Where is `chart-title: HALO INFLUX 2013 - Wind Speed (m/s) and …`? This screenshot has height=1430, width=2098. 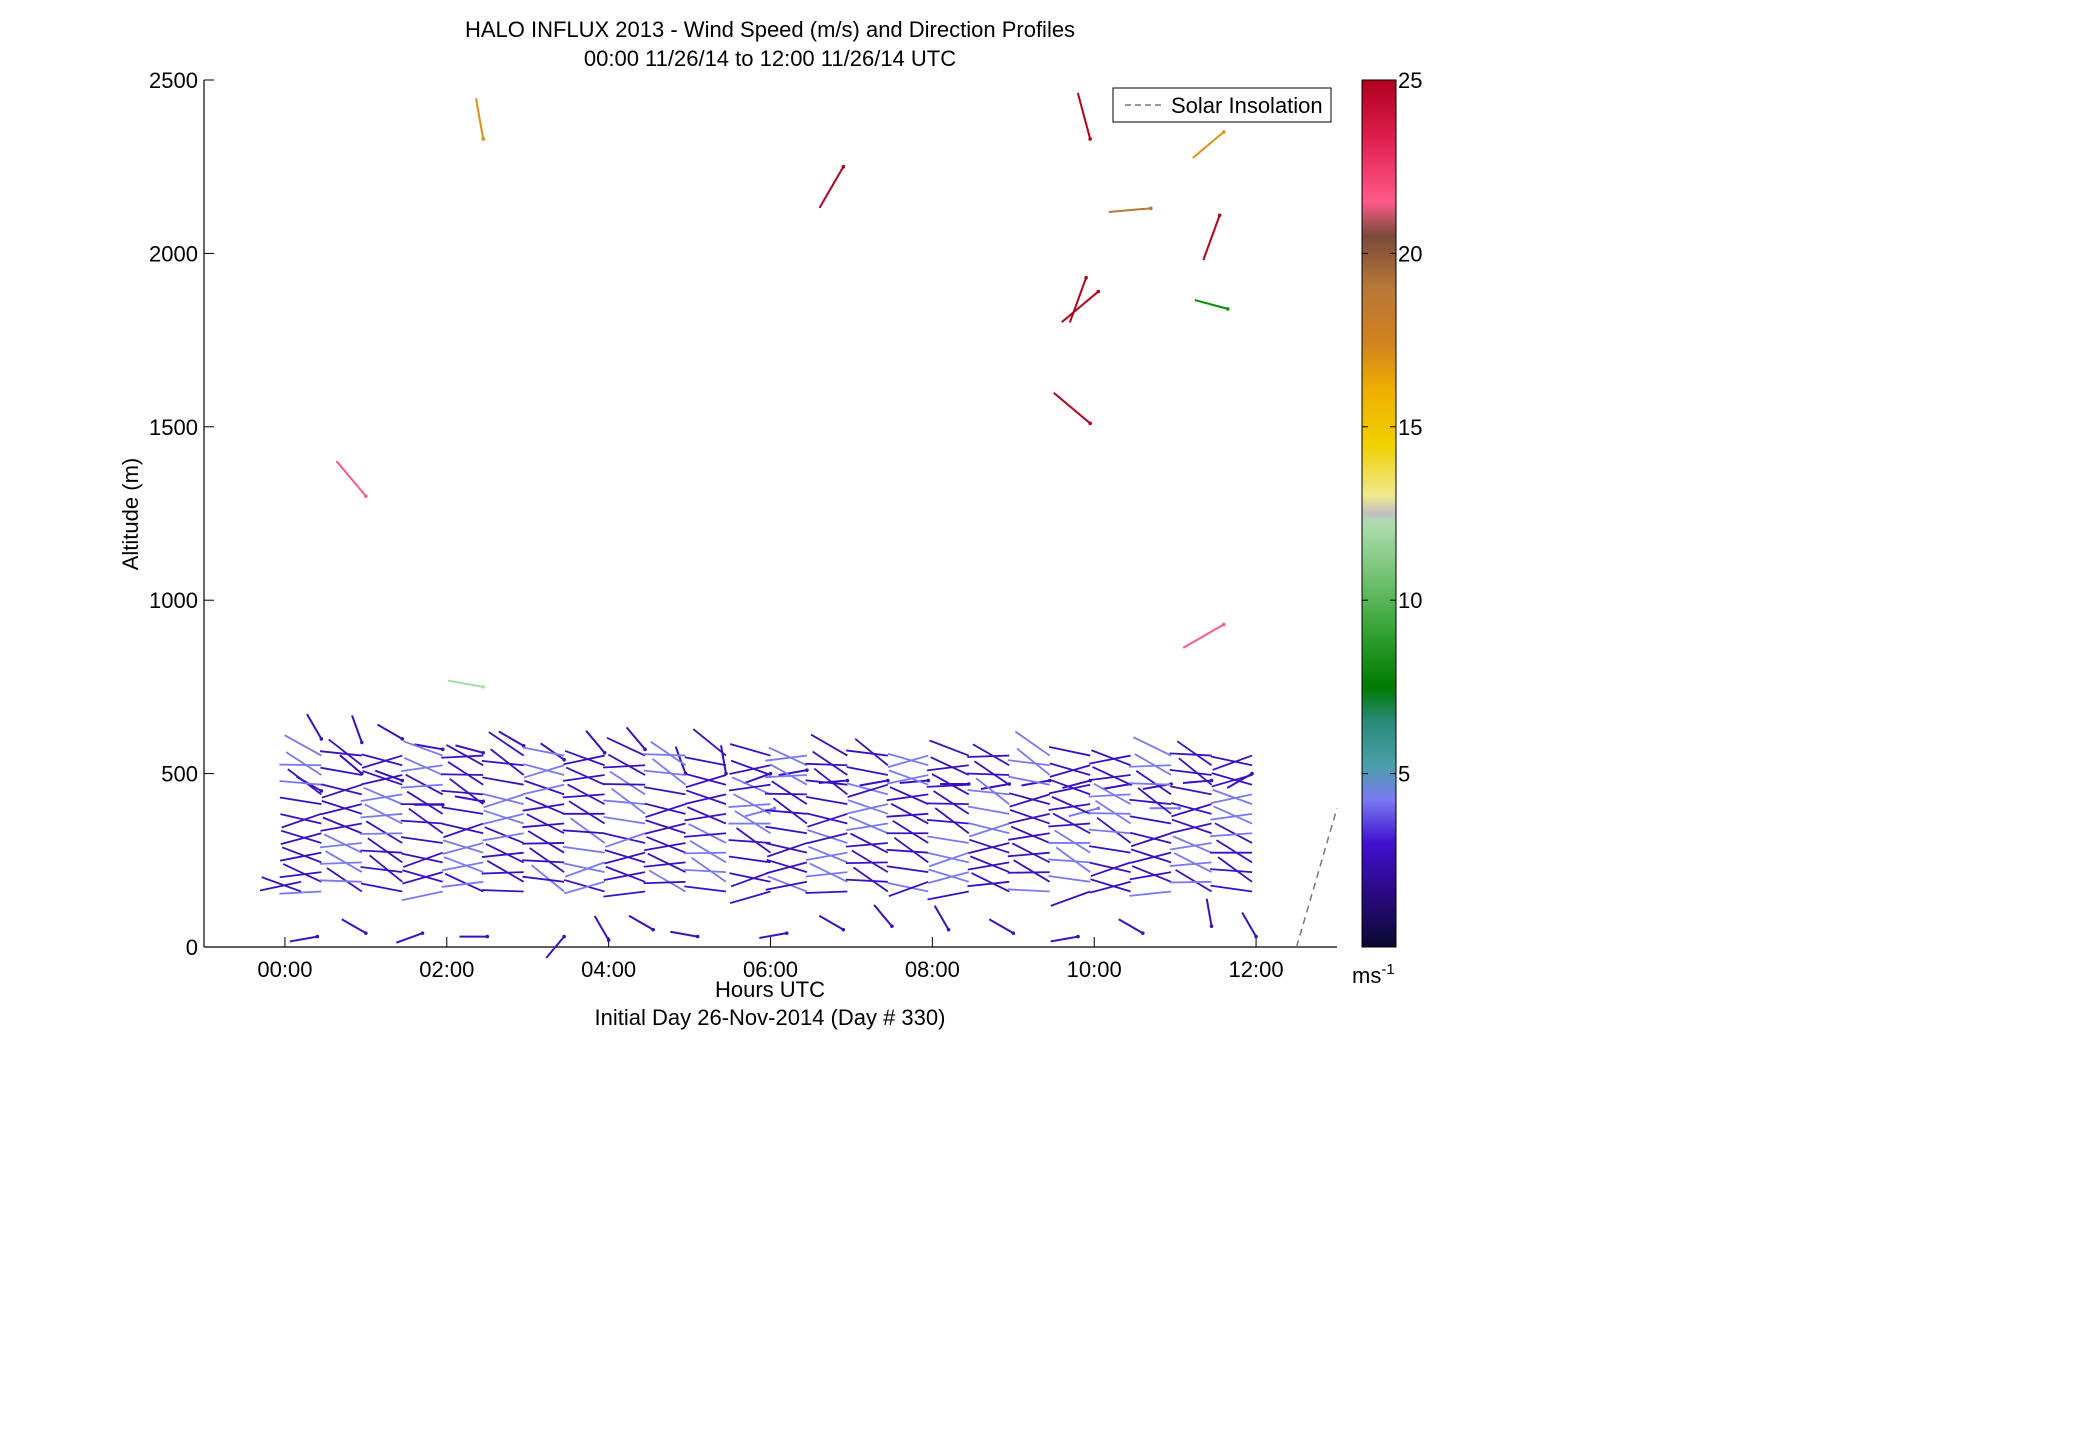
chart-title: HALO INFLUX 2013 - Wind Speed (m/s) and … is located at coordinates (770, 29).